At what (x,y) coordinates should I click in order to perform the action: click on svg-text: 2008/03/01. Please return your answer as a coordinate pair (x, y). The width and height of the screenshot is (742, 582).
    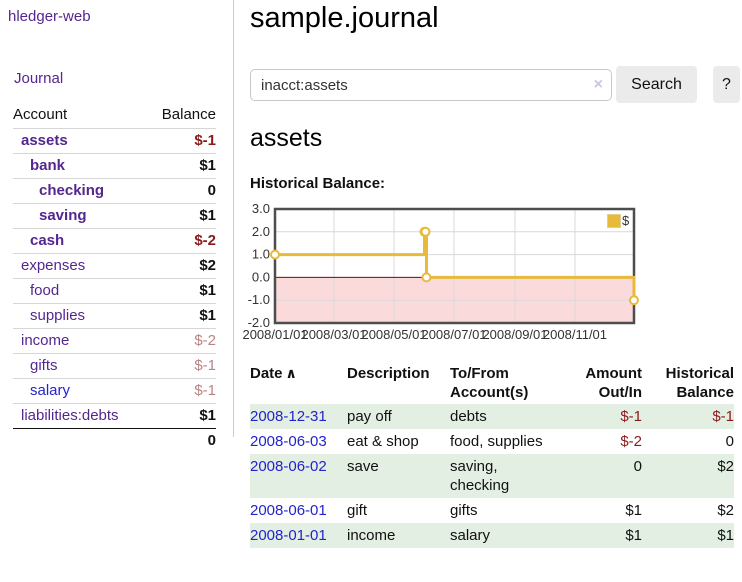
    Looking at the image, I should click on (333, 334).